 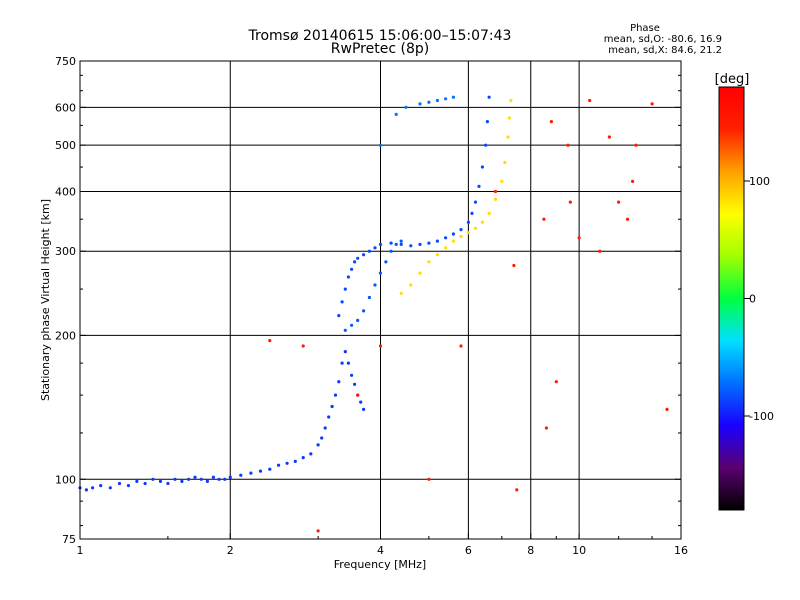 I want to click on colorbar-tick-label: 100, so click(x=759, y=181).